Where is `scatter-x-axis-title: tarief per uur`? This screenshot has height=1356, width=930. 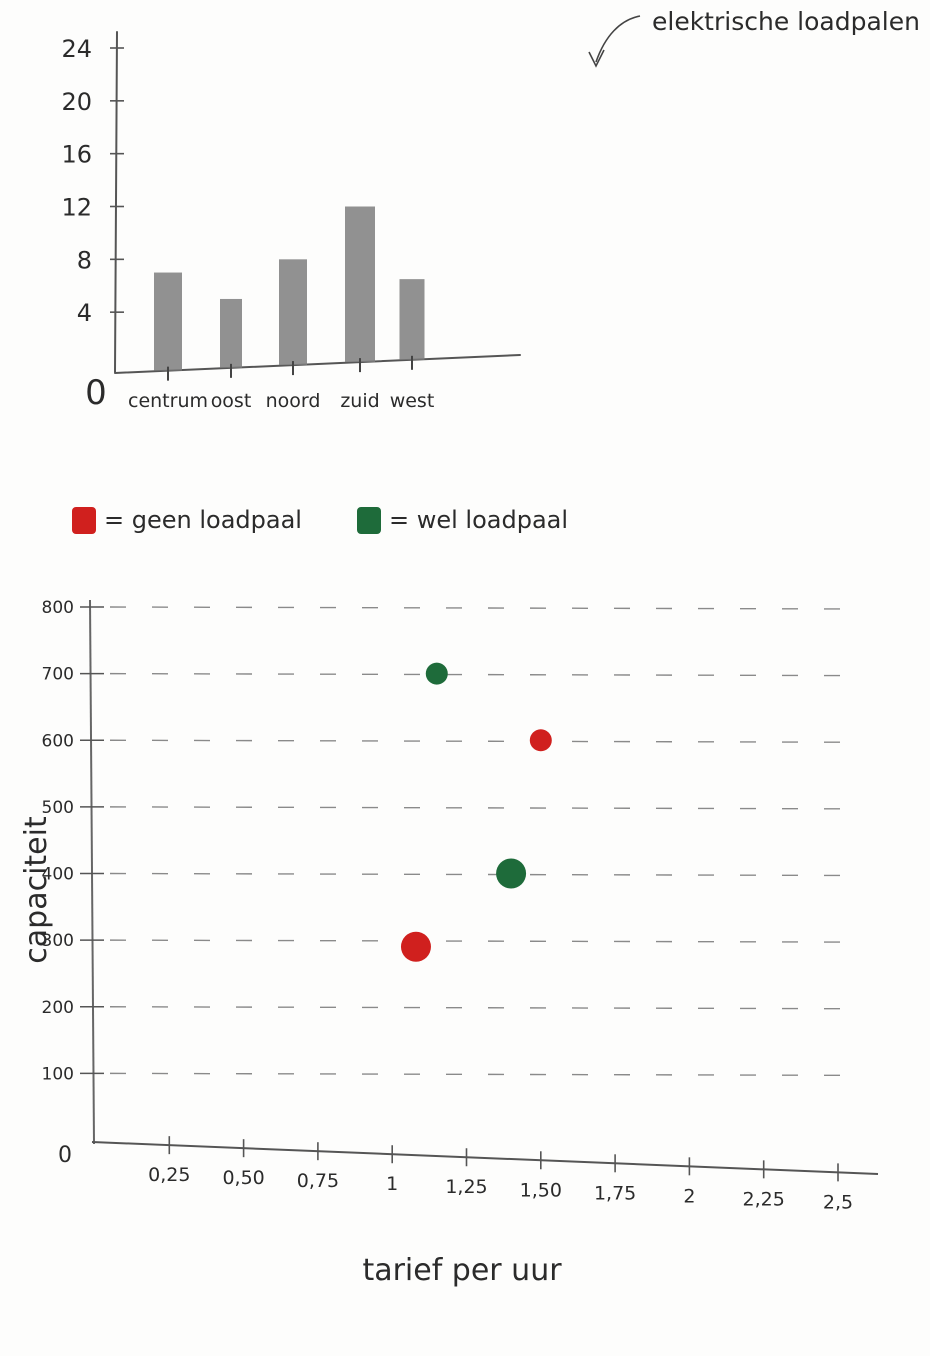 scatter-x-axis-title: tarief per uur is located at coordinates (462, 1270).